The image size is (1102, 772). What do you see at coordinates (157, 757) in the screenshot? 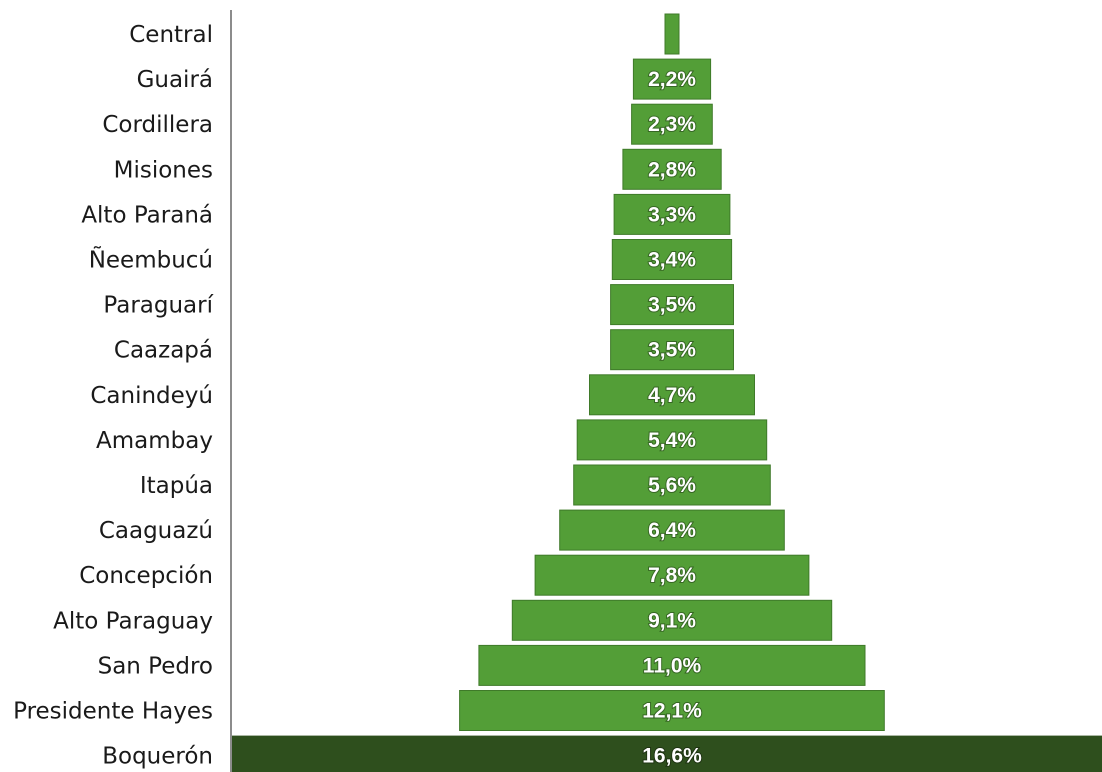
I see `category-label: Boquerón` at bounding box center [157, 757].